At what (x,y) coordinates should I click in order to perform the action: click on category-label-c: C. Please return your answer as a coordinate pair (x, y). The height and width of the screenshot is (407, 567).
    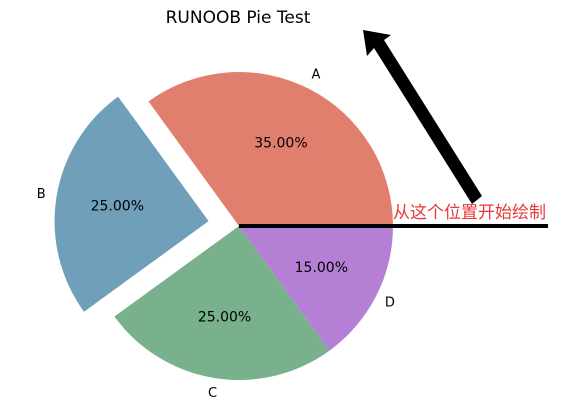
    Looking at the image, I should click on (212, 393).